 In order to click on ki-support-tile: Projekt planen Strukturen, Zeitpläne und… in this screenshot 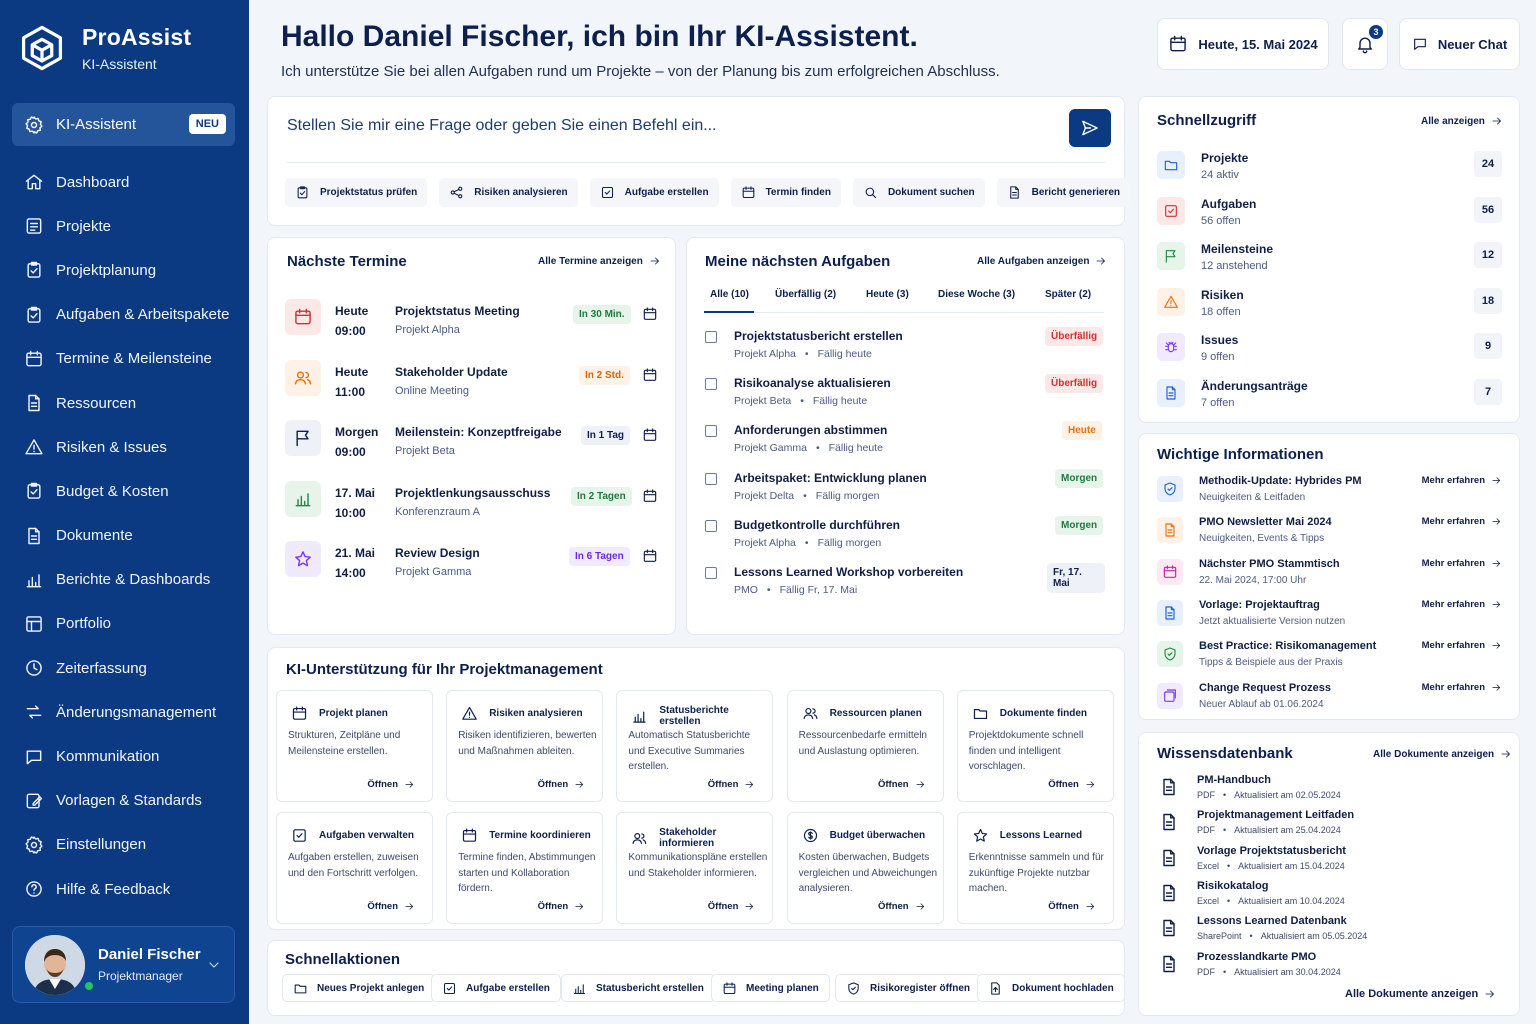, I will do `click(354, 746)`.